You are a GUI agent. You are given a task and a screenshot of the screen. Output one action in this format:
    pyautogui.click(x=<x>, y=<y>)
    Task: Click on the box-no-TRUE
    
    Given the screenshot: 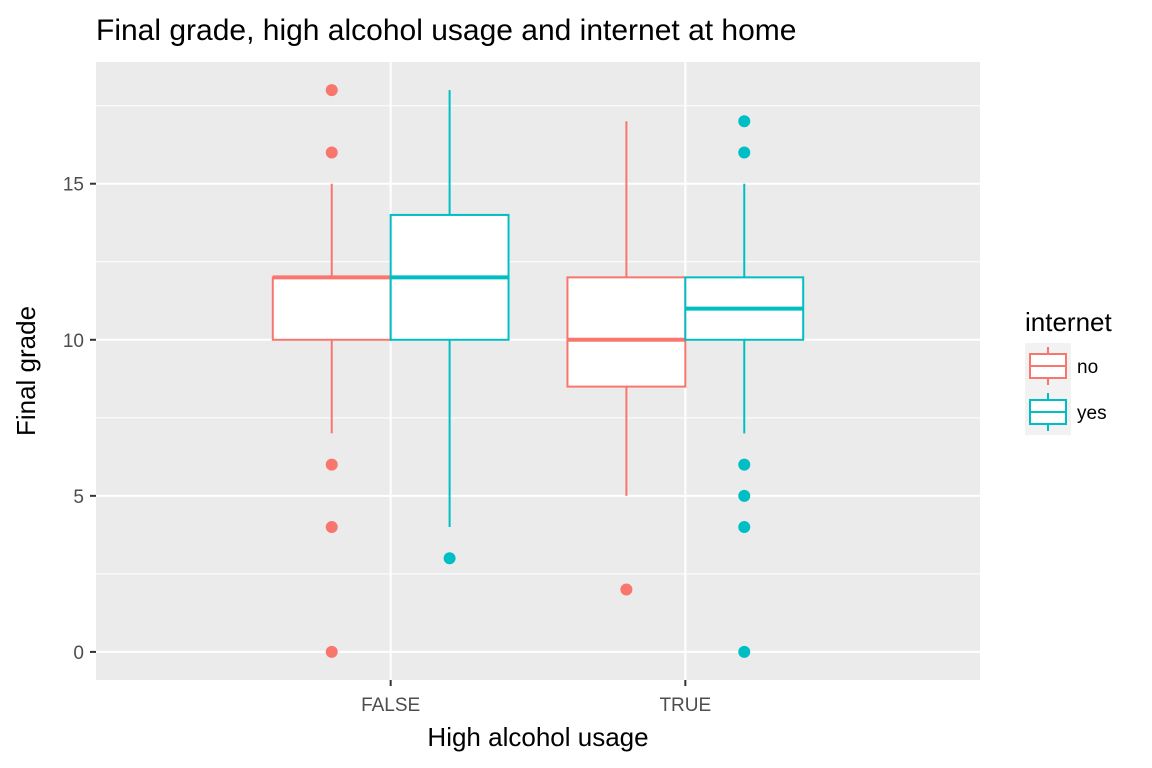 What is the action you would take?
    pyautogui.click(x=626, y=358)
    